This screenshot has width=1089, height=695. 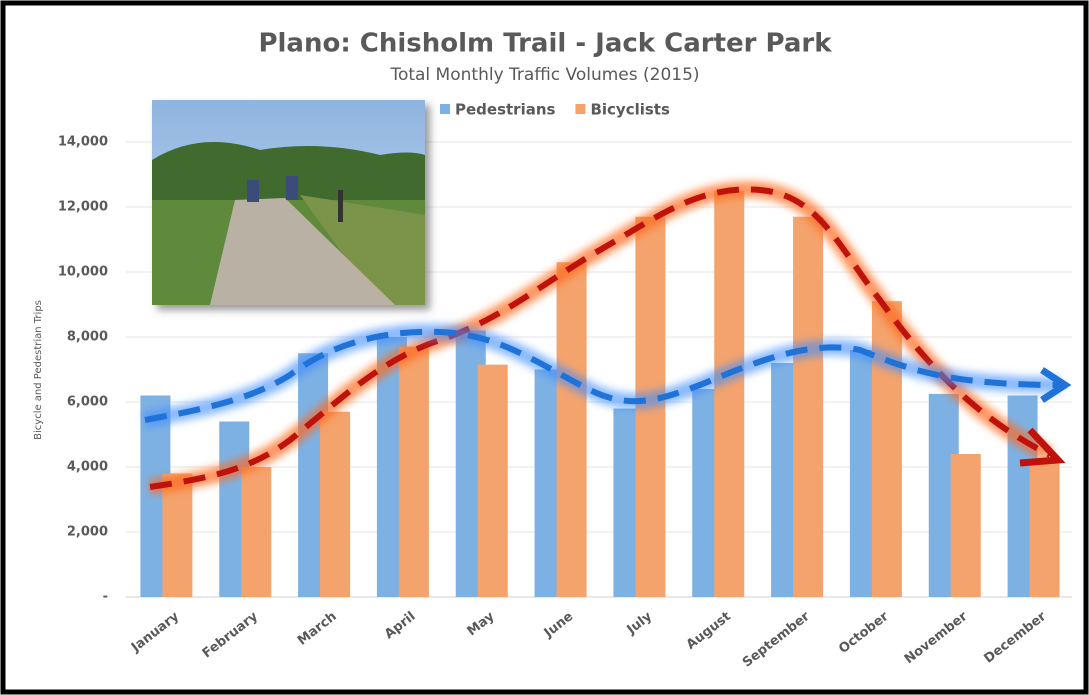 I want to click on y-tick-label: 8,000, so click(x=87, y=337).